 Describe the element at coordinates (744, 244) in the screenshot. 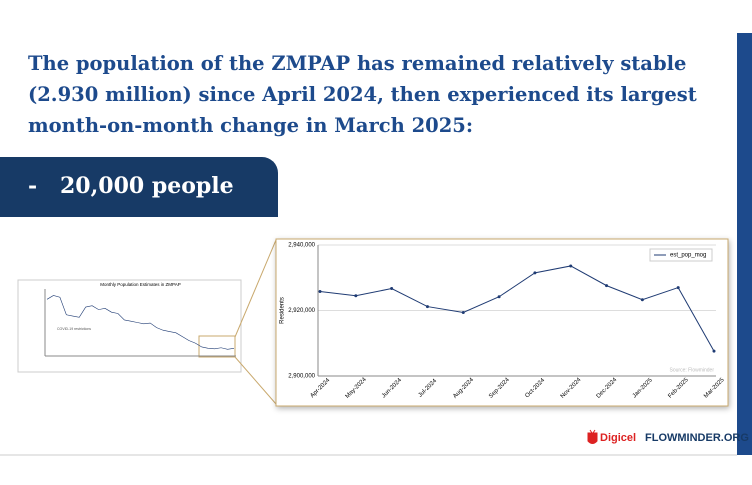

I see `side-bar` at that location.